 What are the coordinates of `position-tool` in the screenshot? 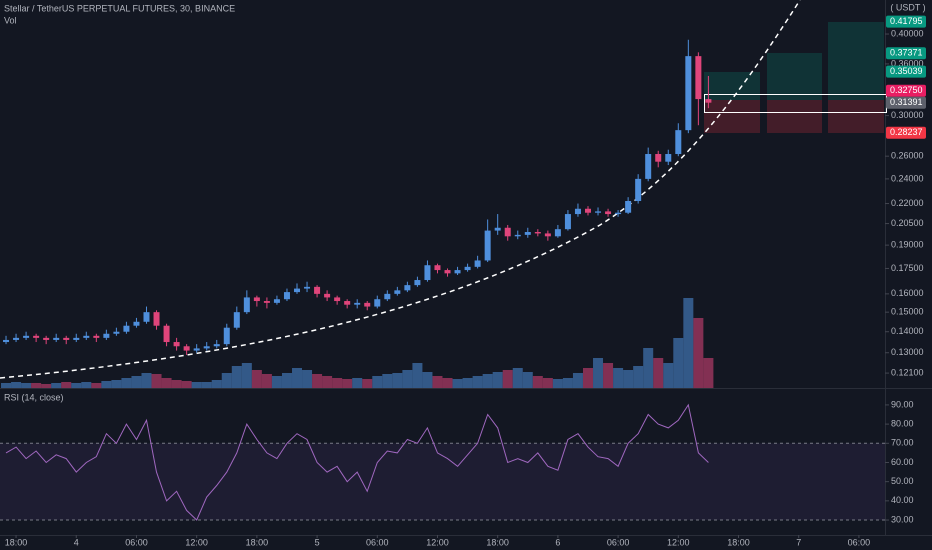 It's located at (795, 77).